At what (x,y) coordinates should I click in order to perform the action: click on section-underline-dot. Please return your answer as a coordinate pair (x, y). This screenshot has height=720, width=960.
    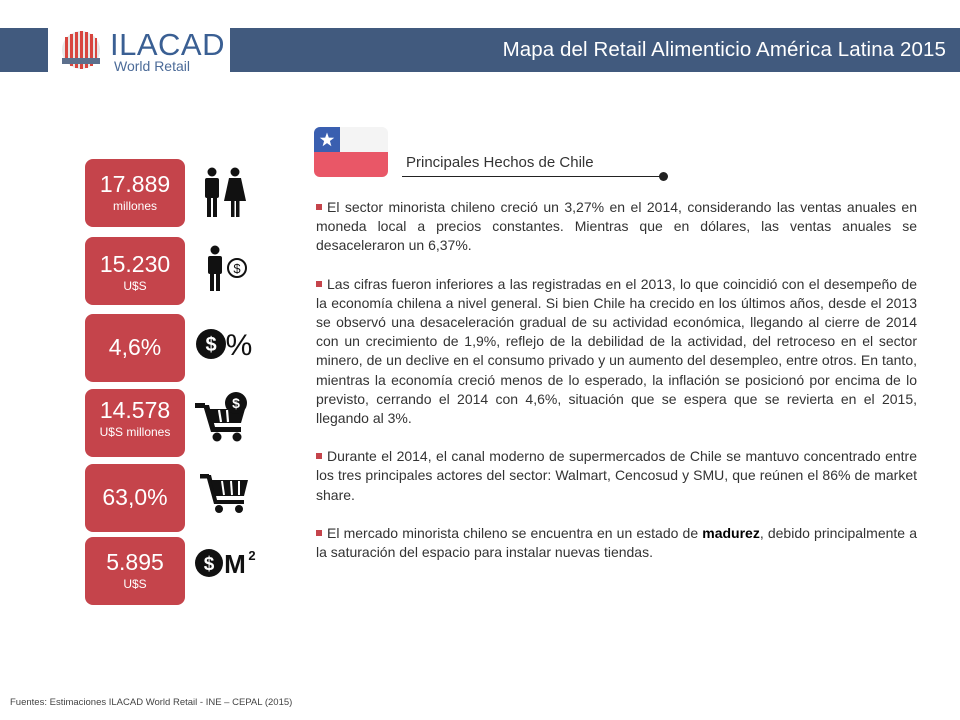
    Looking at the image, I should click on (663, 176).